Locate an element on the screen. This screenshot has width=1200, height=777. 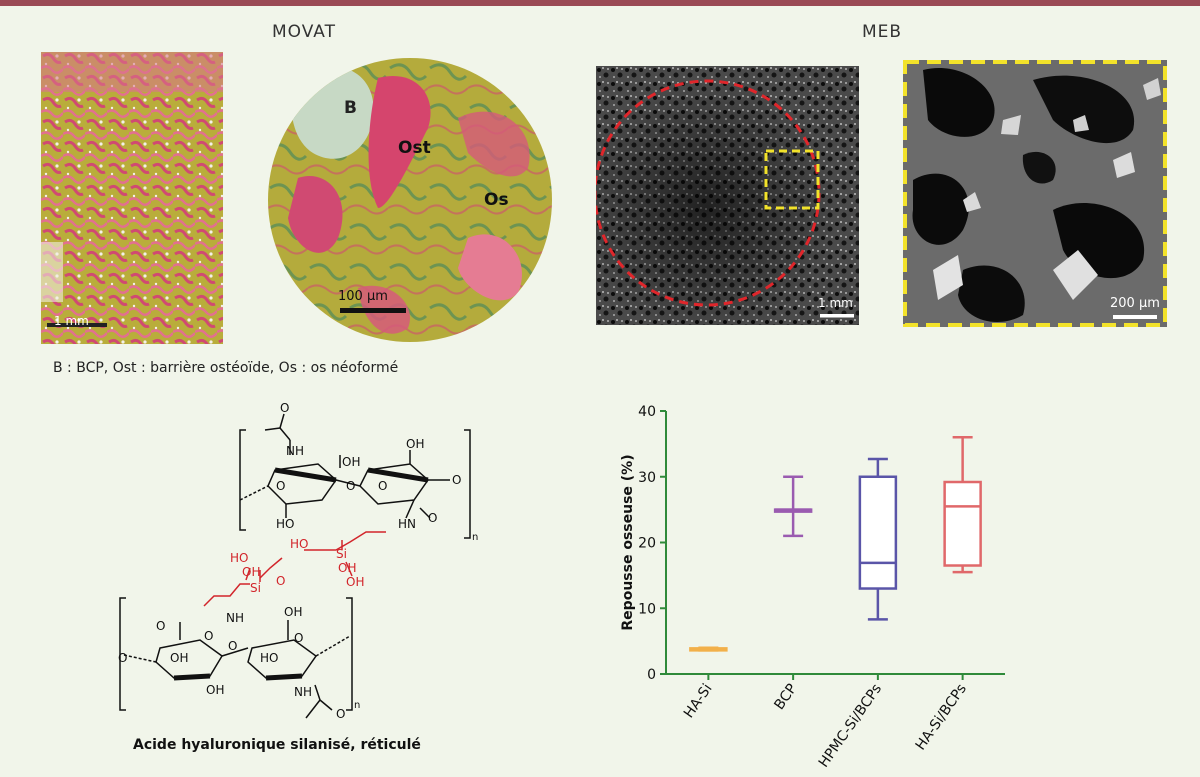
atom-o-bridge-bottom: O is located at coordinates (232, 646).